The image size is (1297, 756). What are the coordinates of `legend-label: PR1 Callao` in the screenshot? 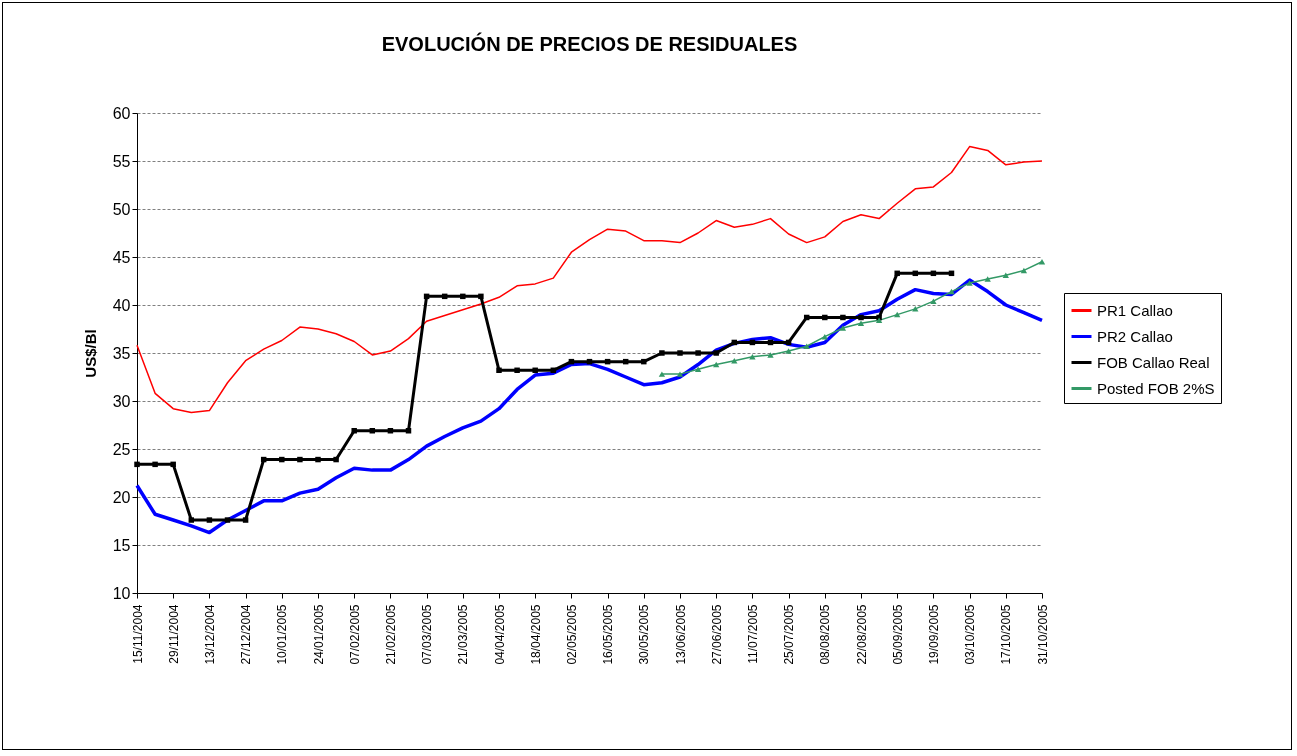 It's located at (1135, 310).